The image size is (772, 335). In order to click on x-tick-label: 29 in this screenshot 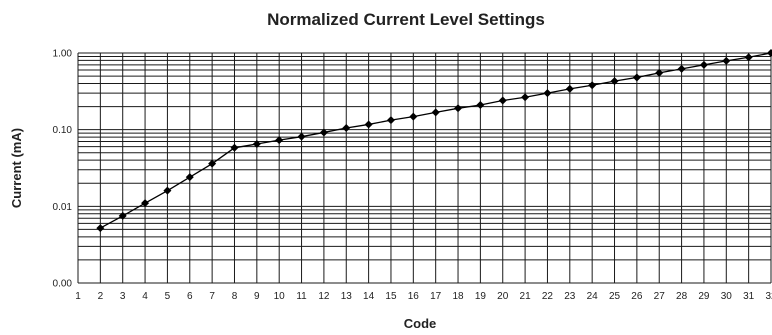, I will do `click(704, 296)`.